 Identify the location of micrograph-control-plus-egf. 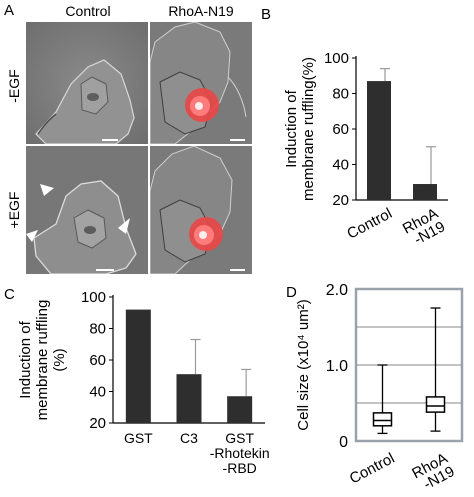
(87, 210).